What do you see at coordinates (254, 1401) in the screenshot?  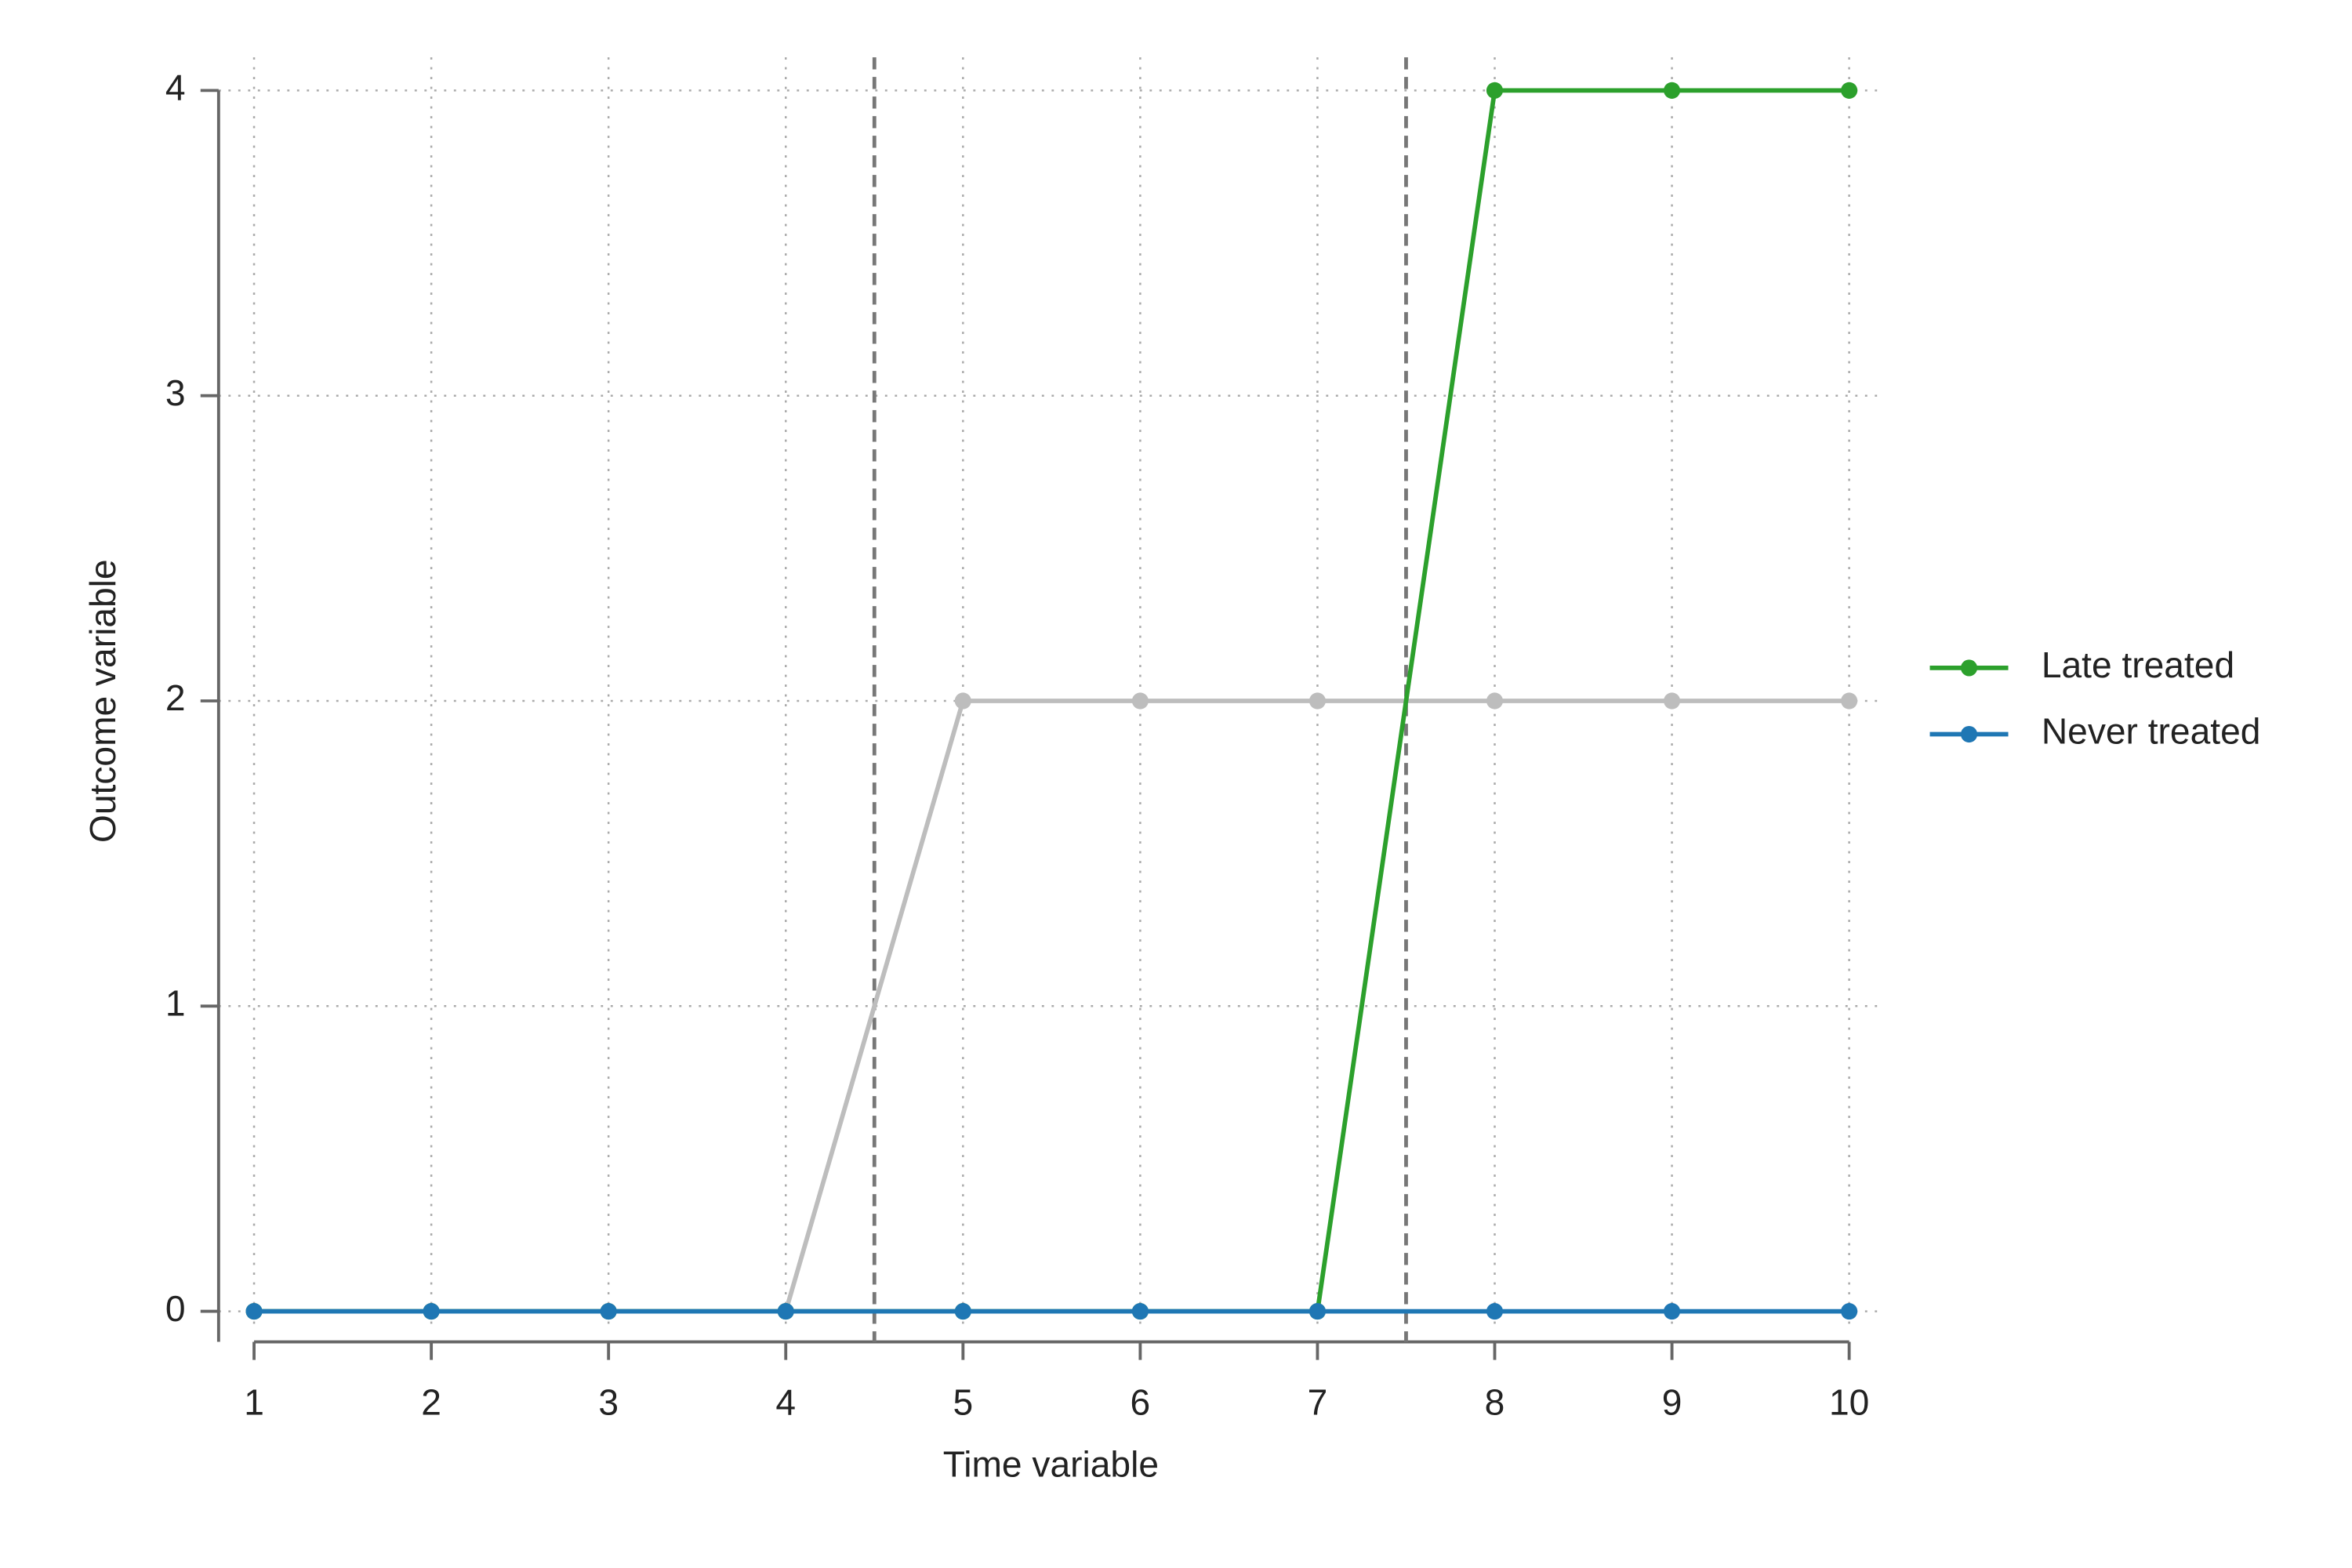 I see `x-tick-label: 1` at bounding box center [254, 1401].